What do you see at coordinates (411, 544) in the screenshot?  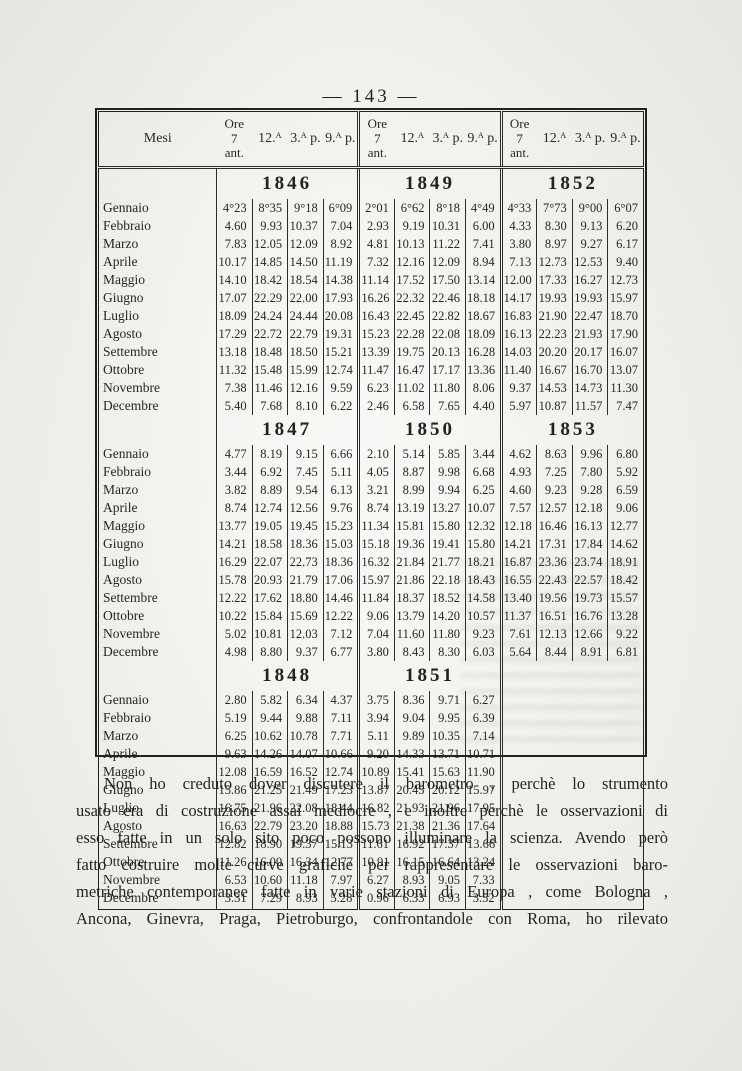 I see `value-cell: 19.36` at bounding box center [411, 544].